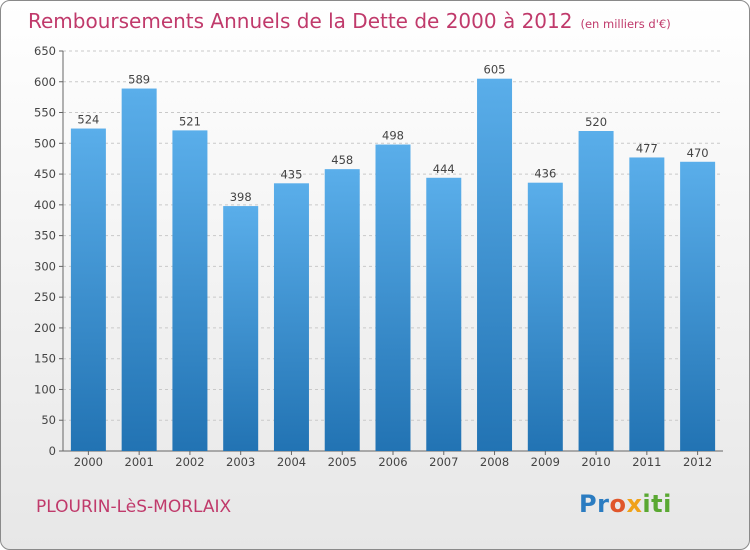 This screenshot has width=750, height=550. What do you see at coordinates (697, 462) in the screenshot?
I see `x-tick-label: 2012` at bounding box center [697, 462].